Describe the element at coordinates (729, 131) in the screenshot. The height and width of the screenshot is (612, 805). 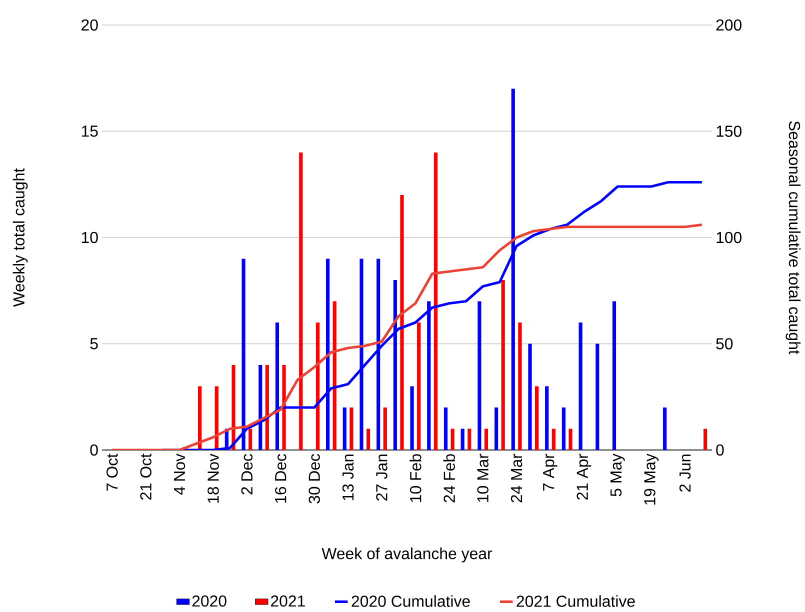
I see `y2-tick-label: 150` at that location.